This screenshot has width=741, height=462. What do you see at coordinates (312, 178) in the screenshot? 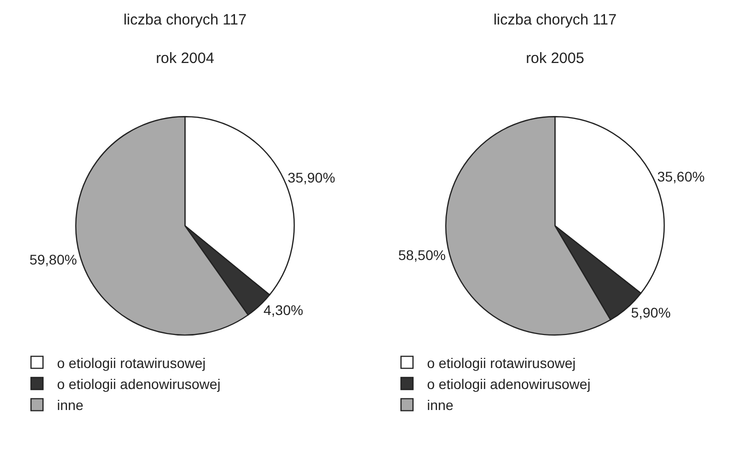
I see `data-label: 35,90%` at bounding box center [312, 178].